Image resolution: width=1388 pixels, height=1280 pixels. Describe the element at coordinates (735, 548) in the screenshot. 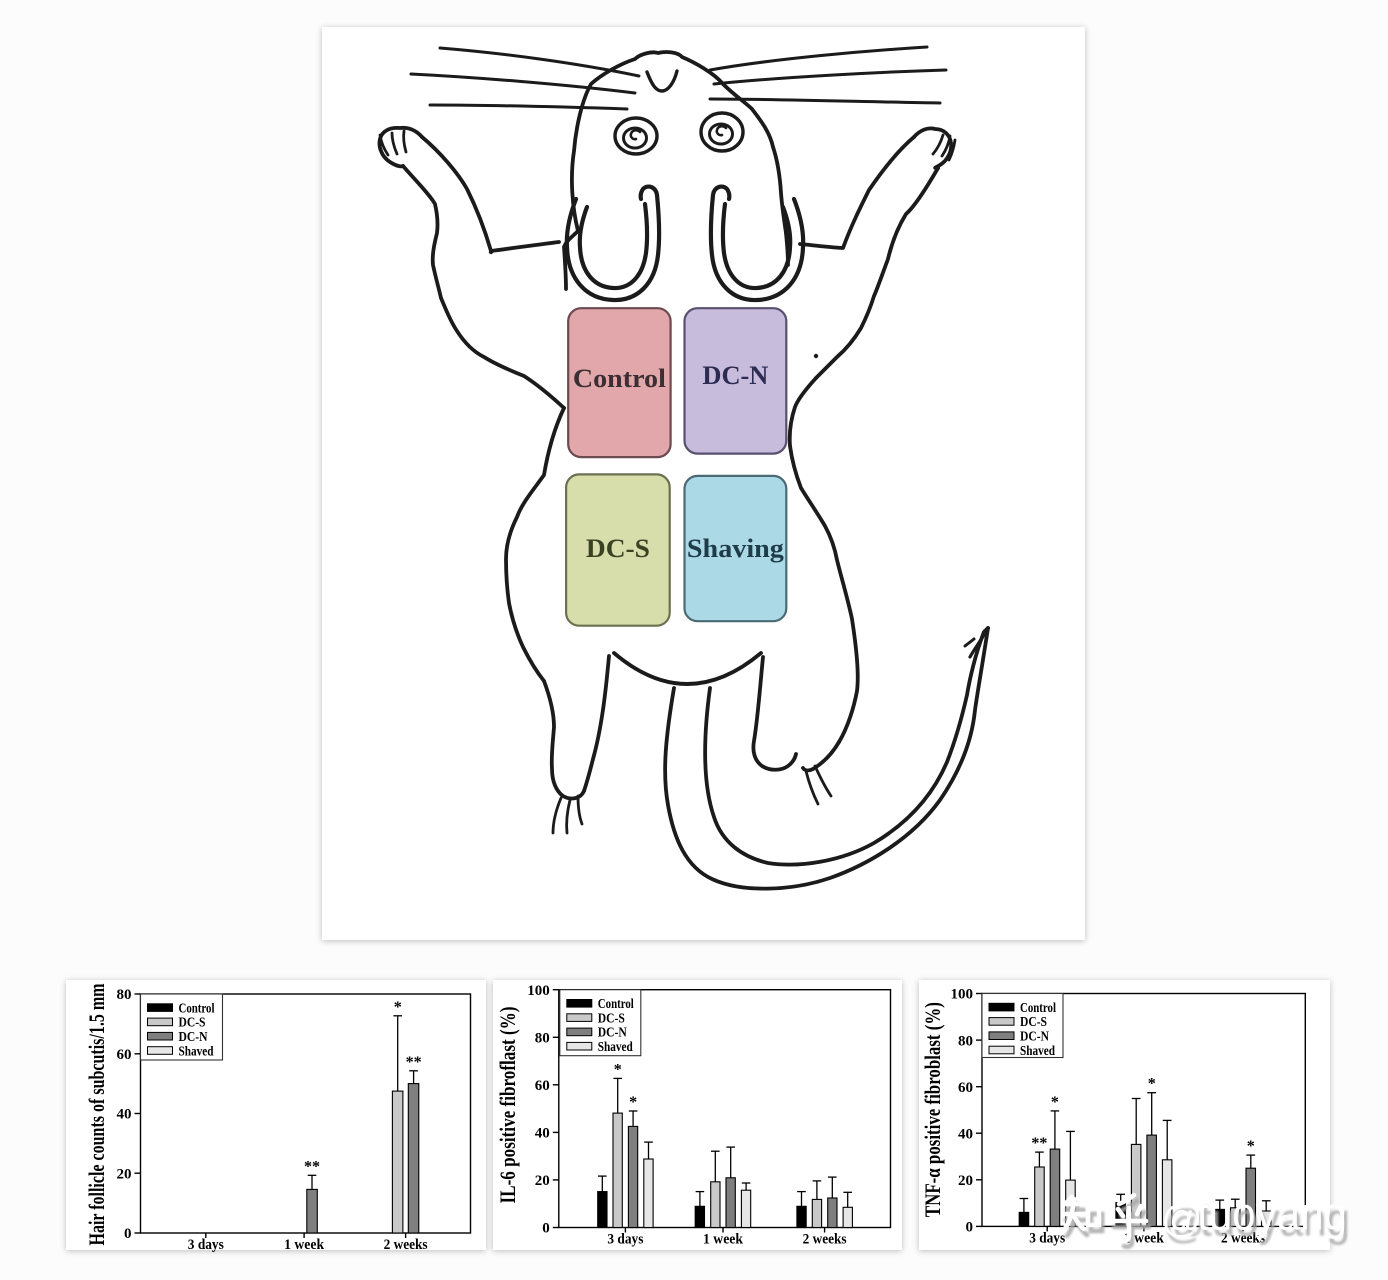

I see `svg-text: Shaving` at that location.